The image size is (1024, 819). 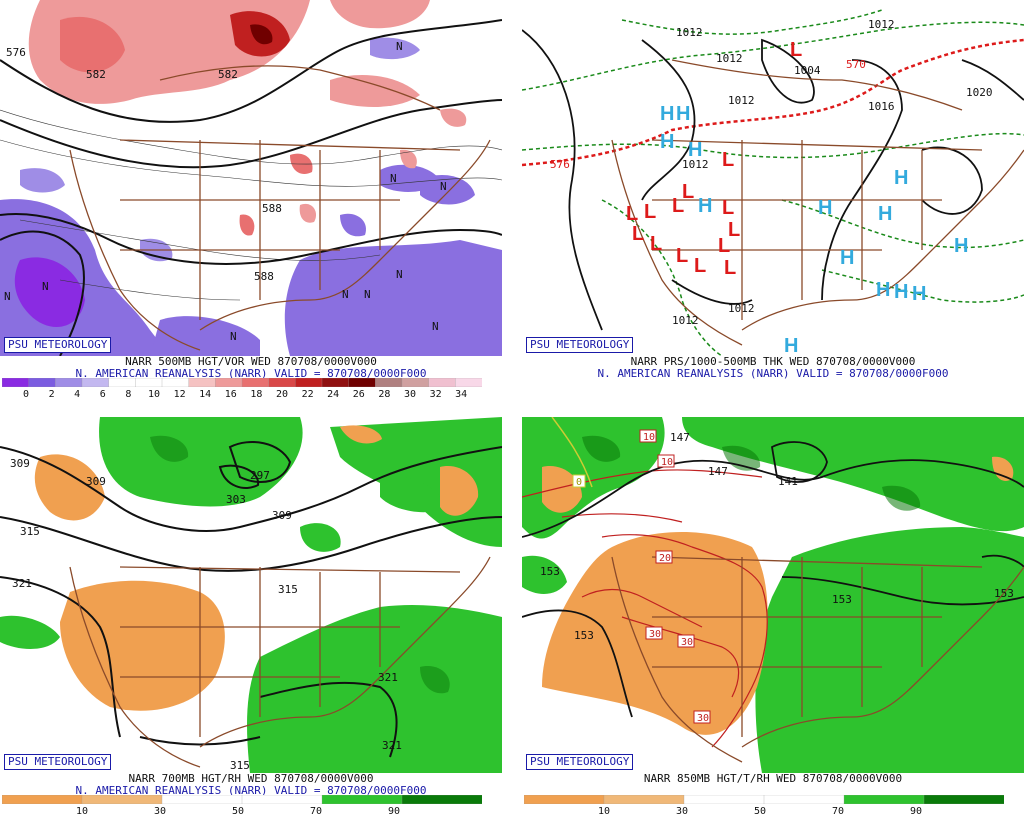 I want to click on contour-label: 576, so click(x=16, y=52).